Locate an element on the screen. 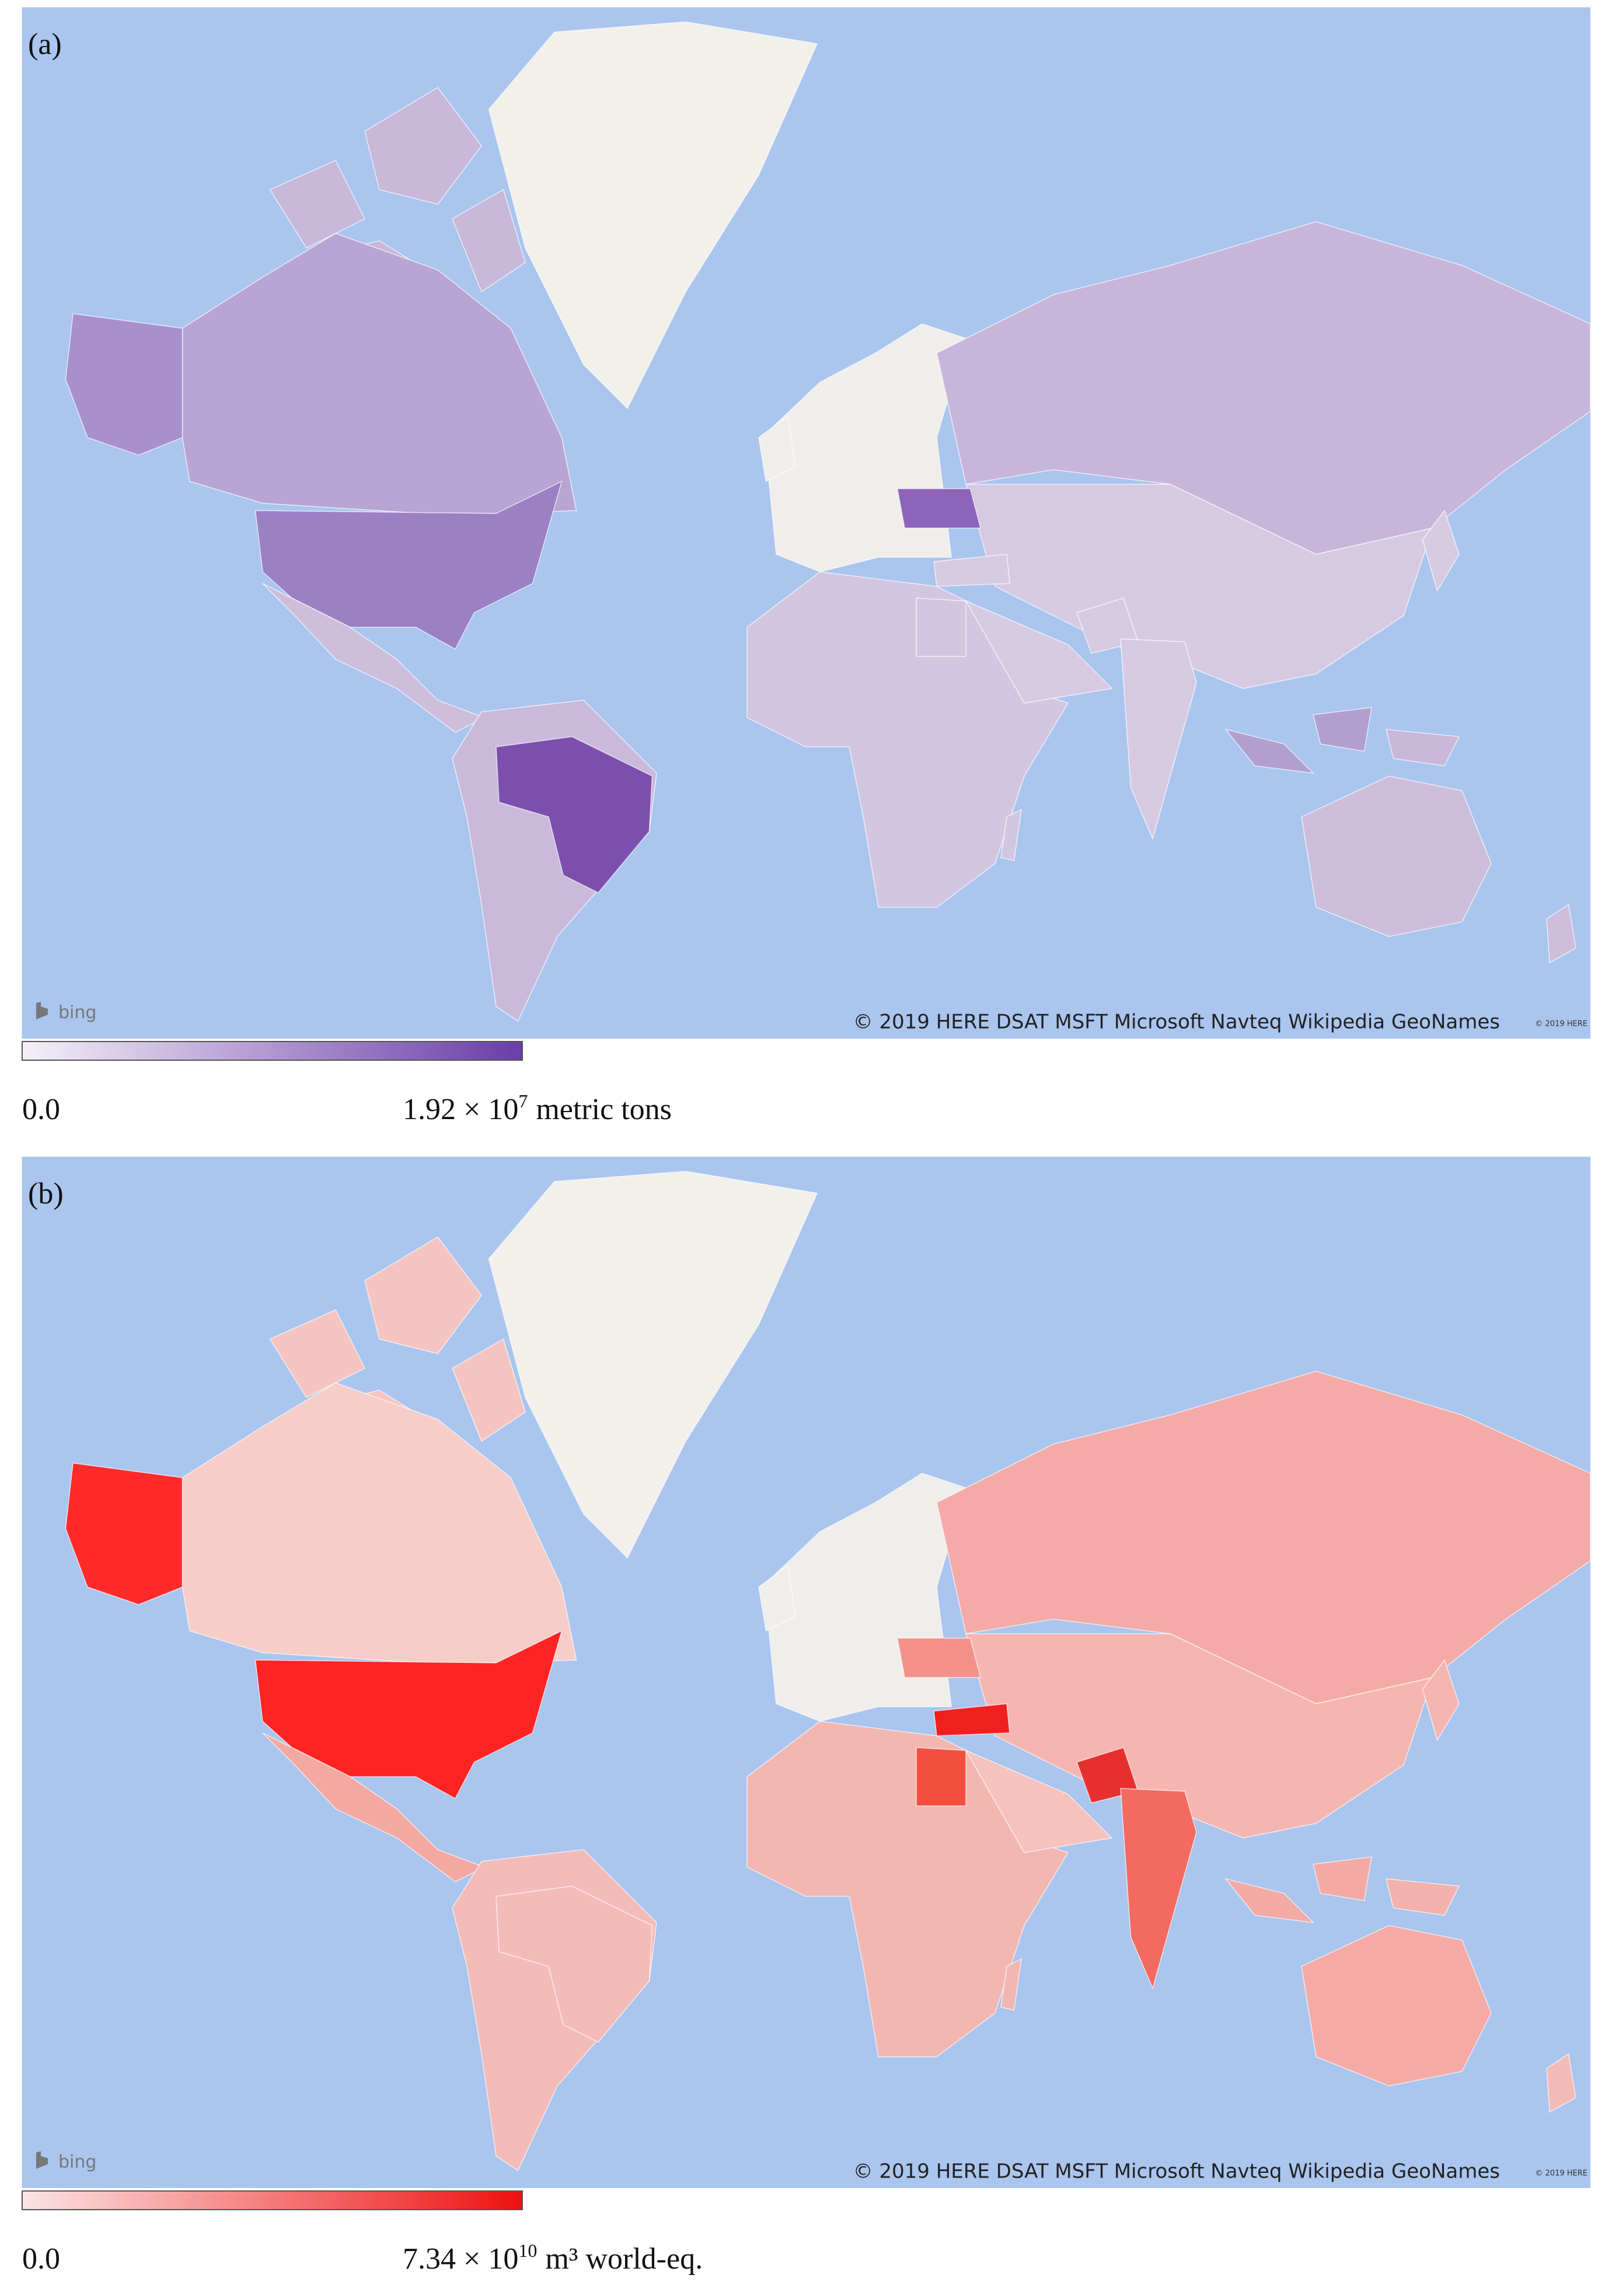 The image size is (1612, 2296). legend-max-unit: metric tons is located at coordinates (604, 1110).